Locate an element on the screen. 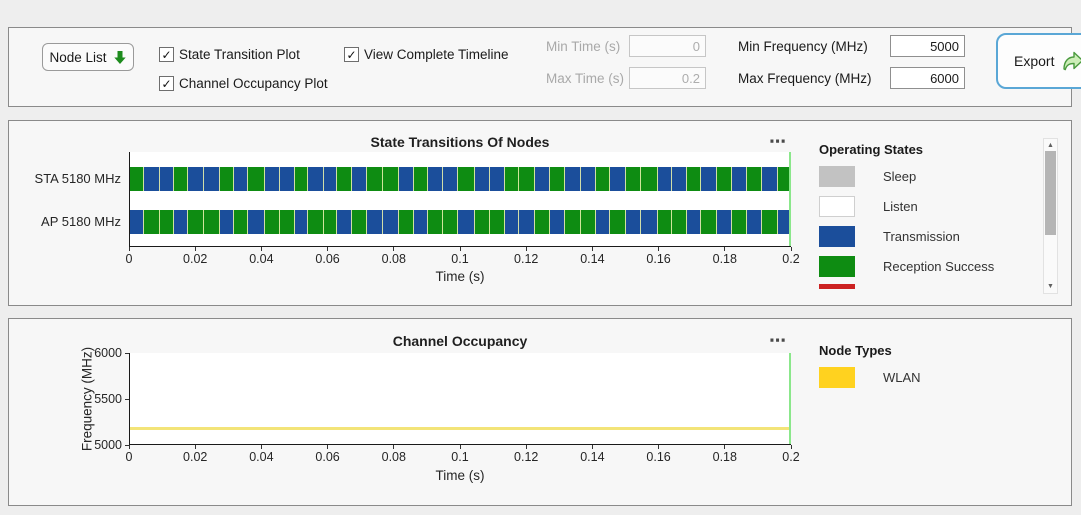 This screenshot has width=1081, height=515. checkbox-label: State Transition Plot is located at coordinates (239, 54).